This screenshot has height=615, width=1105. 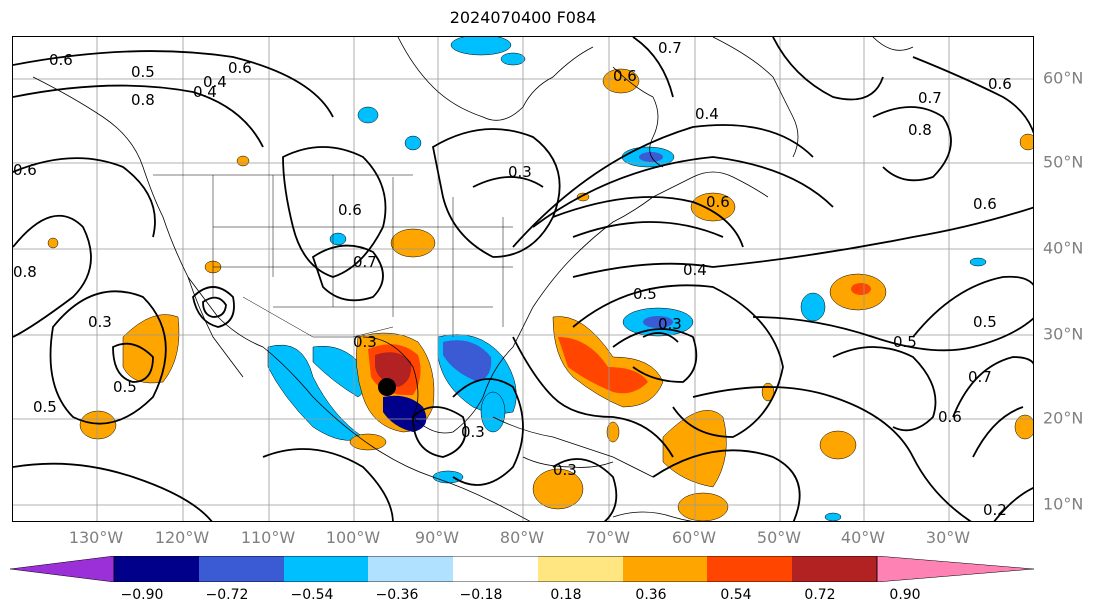 What do you see at coordinates (779, 537) in the screenshot?
I see `longitude-label: 50°W` at bounding box center [779, 537].